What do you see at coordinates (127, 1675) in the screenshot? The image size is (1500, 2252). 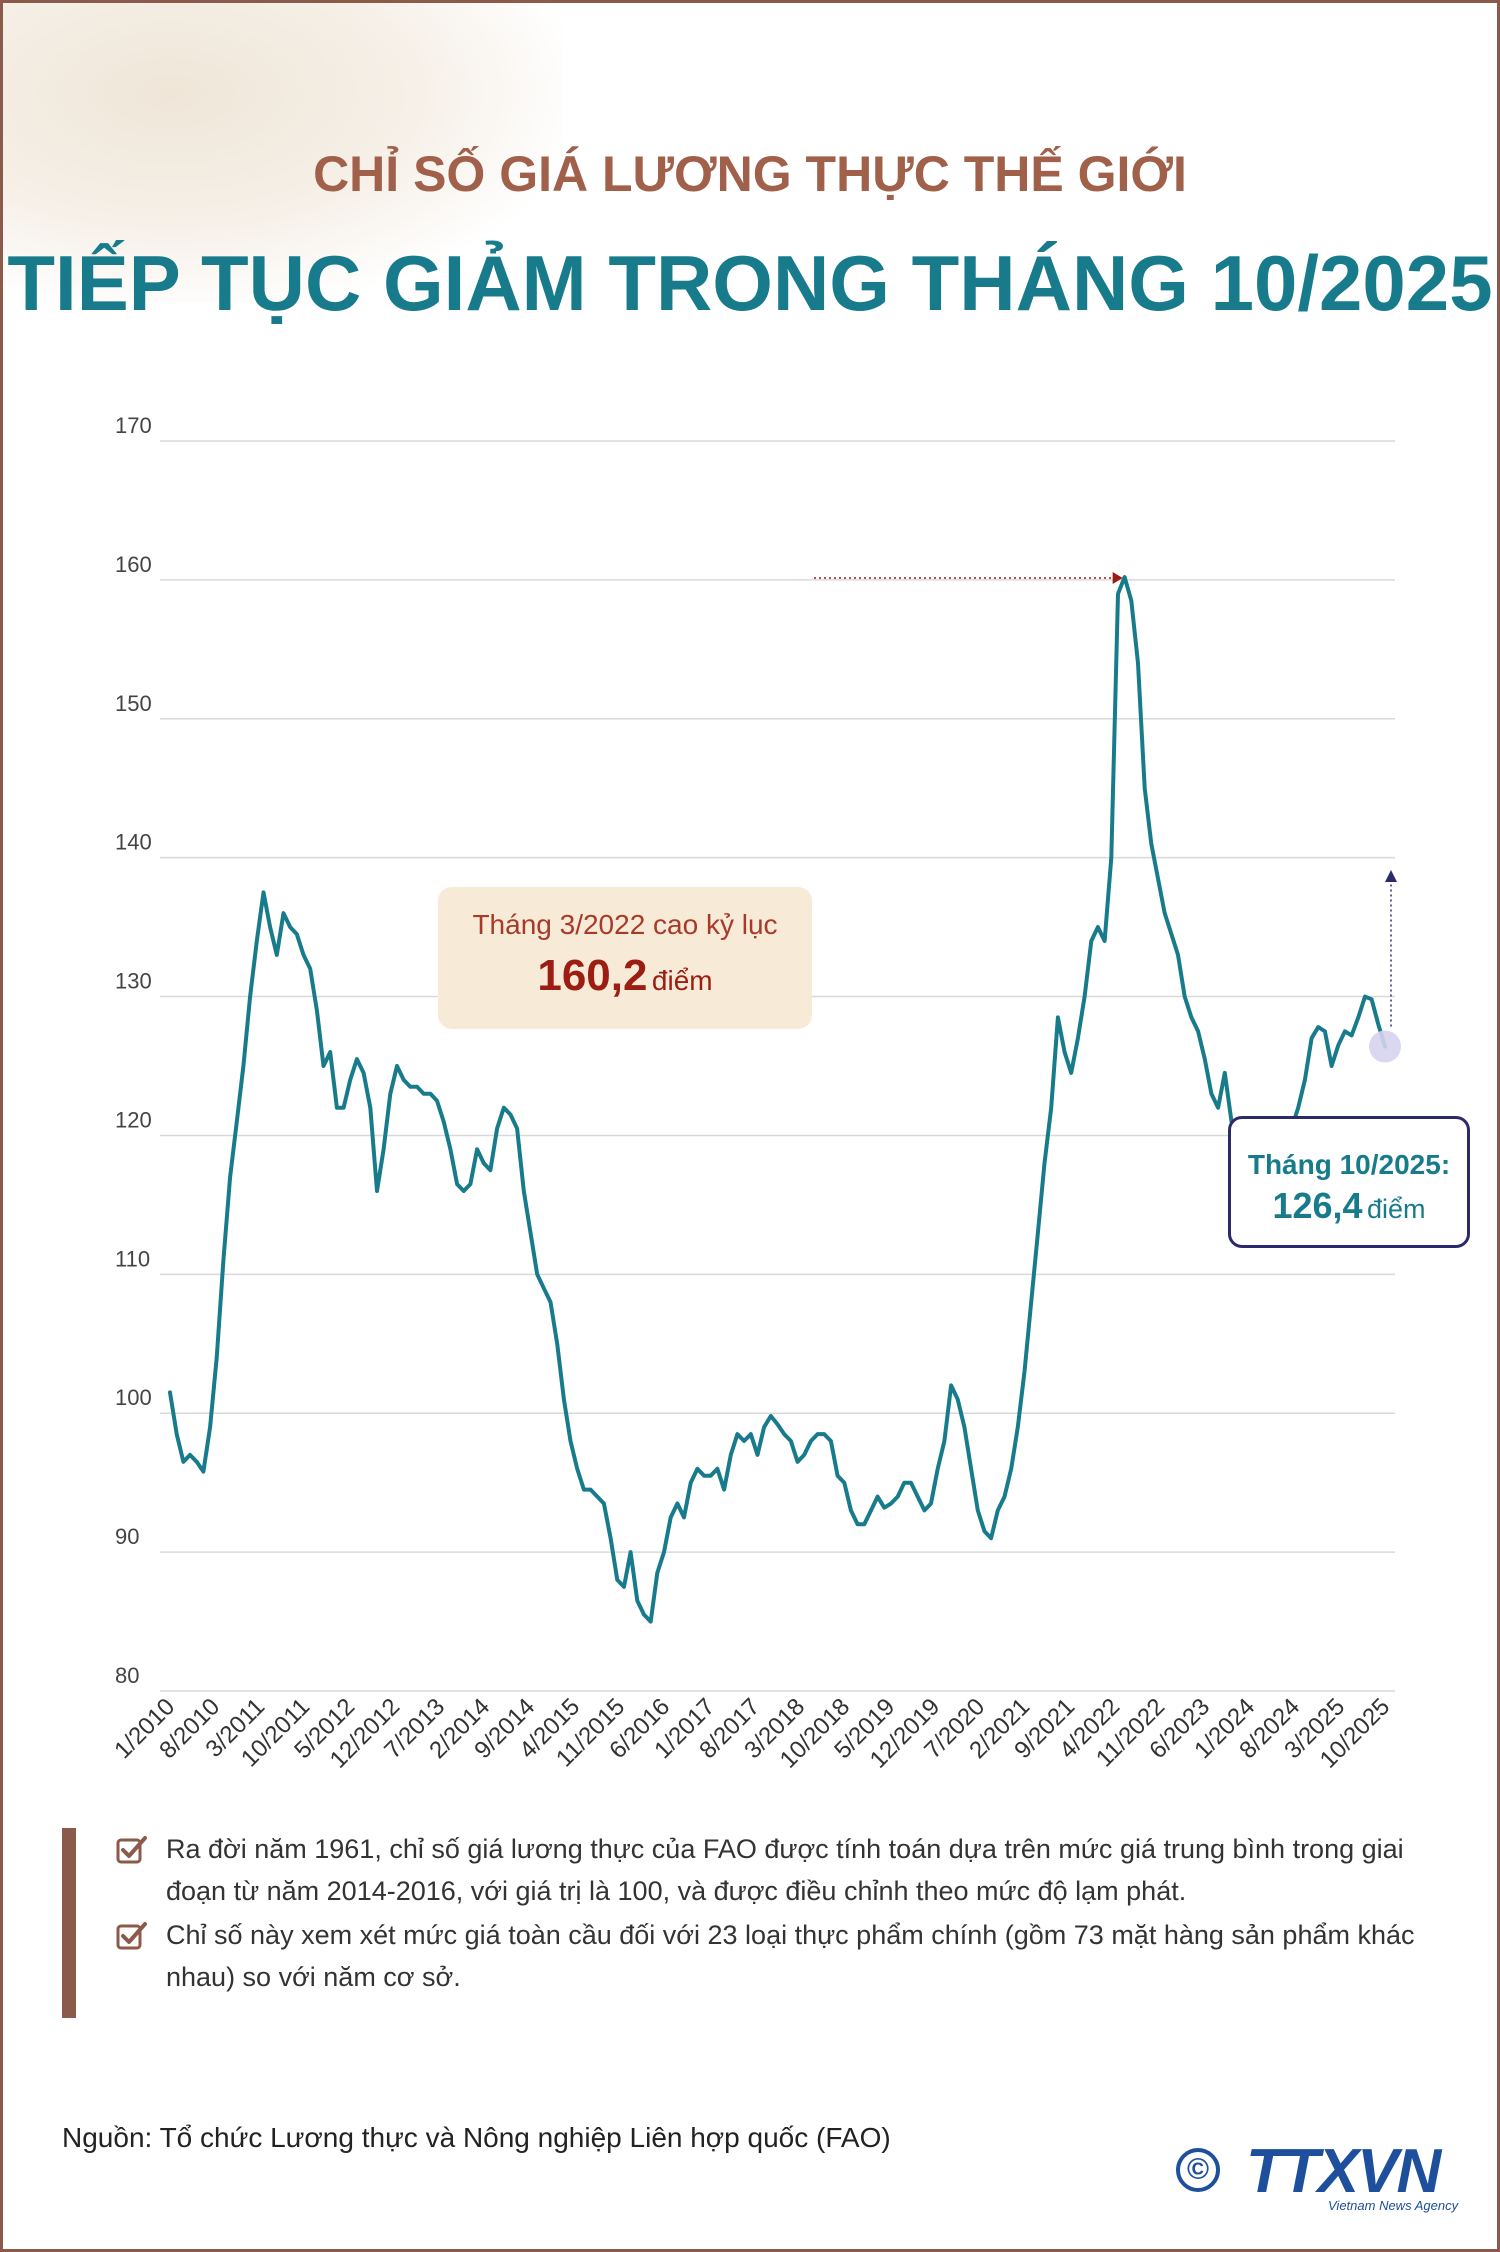 I see `y-tick-label: 80` at bounding box center [127, 1675].